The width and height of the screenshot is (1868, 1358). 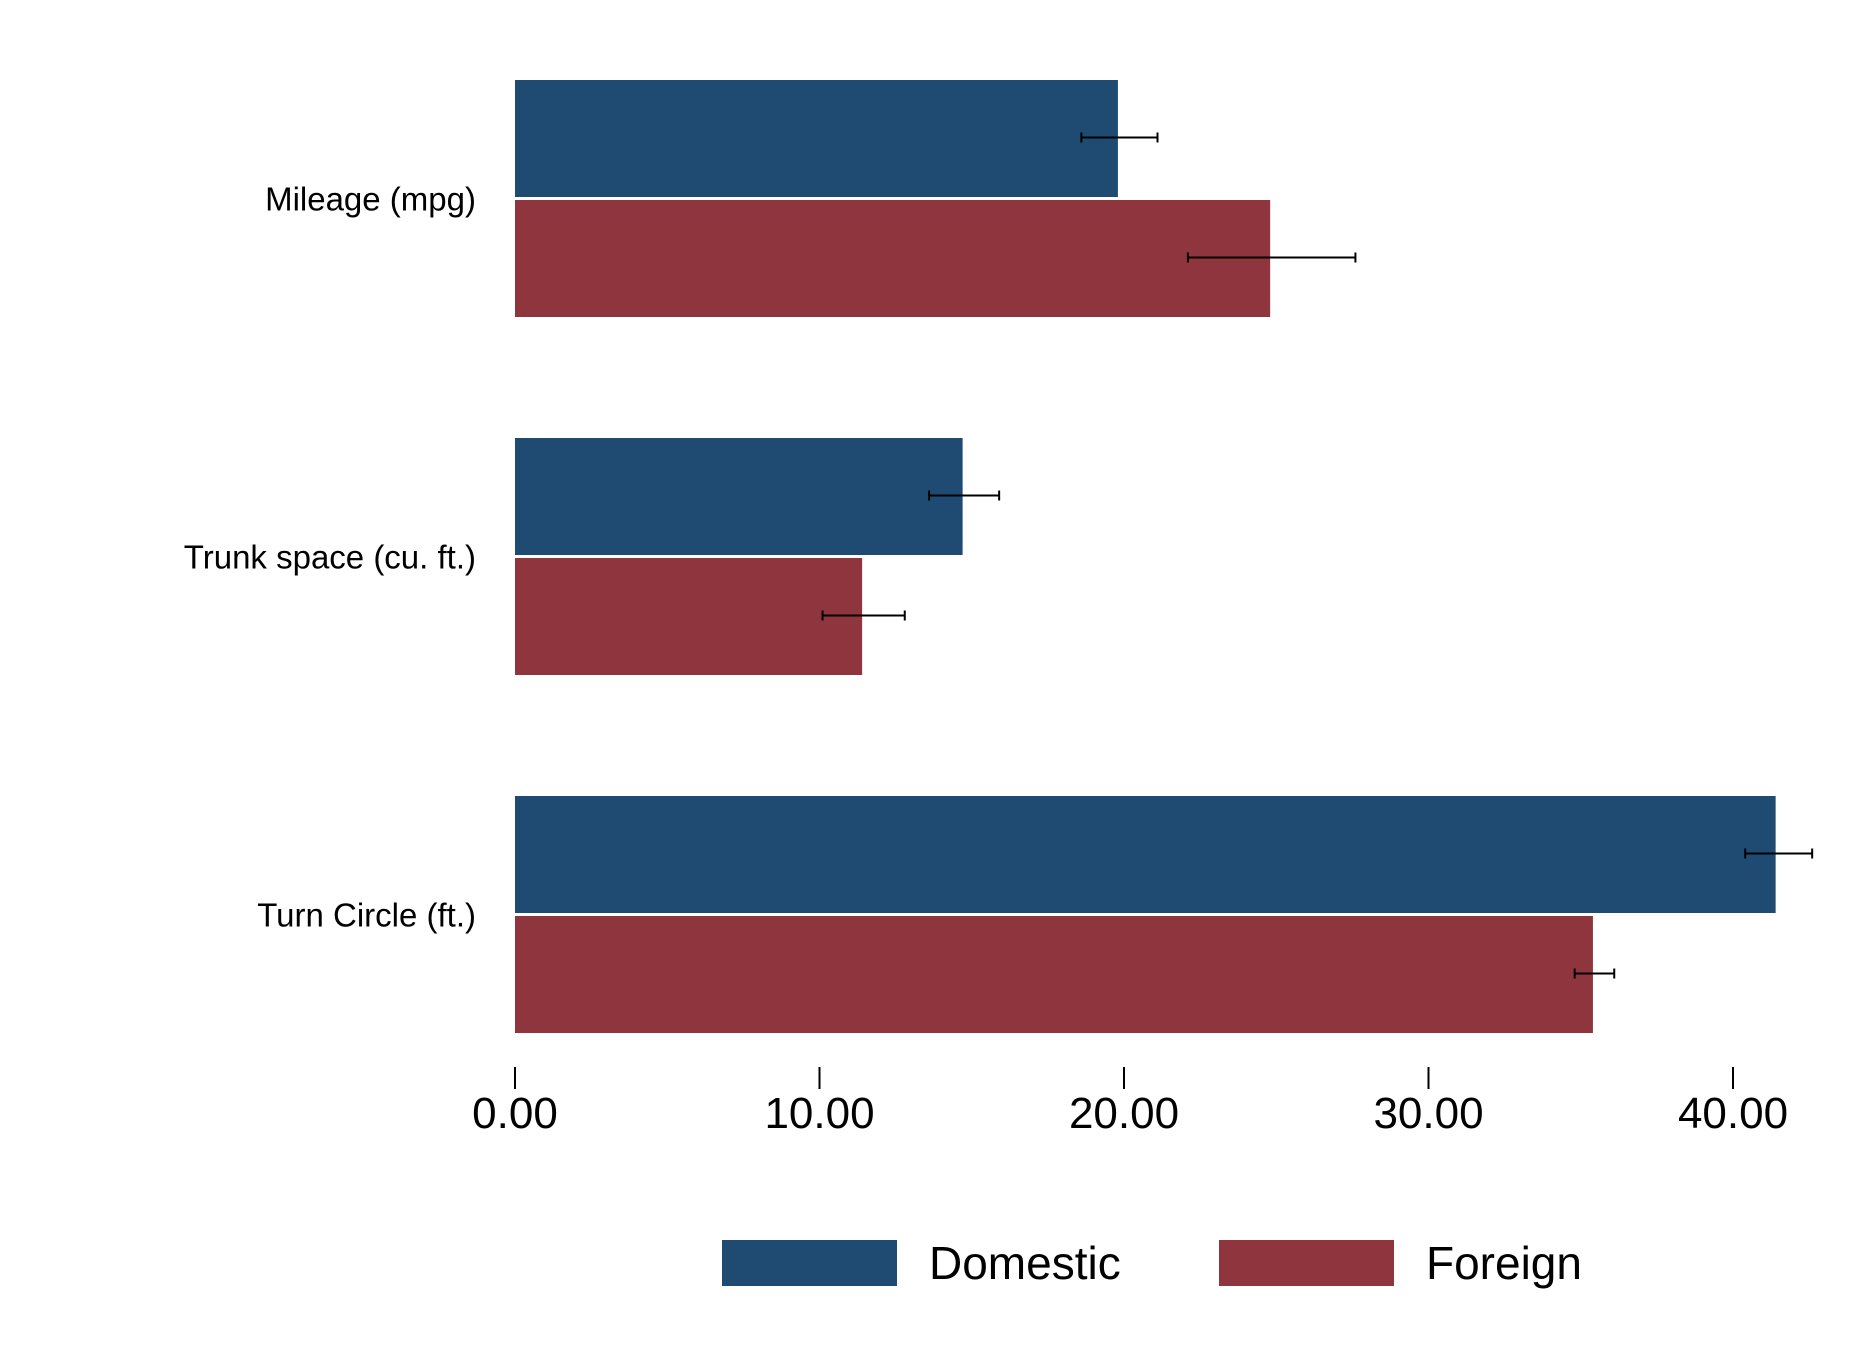 I want to click on x-tick-label: 10.00, so click(x=819, y=1113).